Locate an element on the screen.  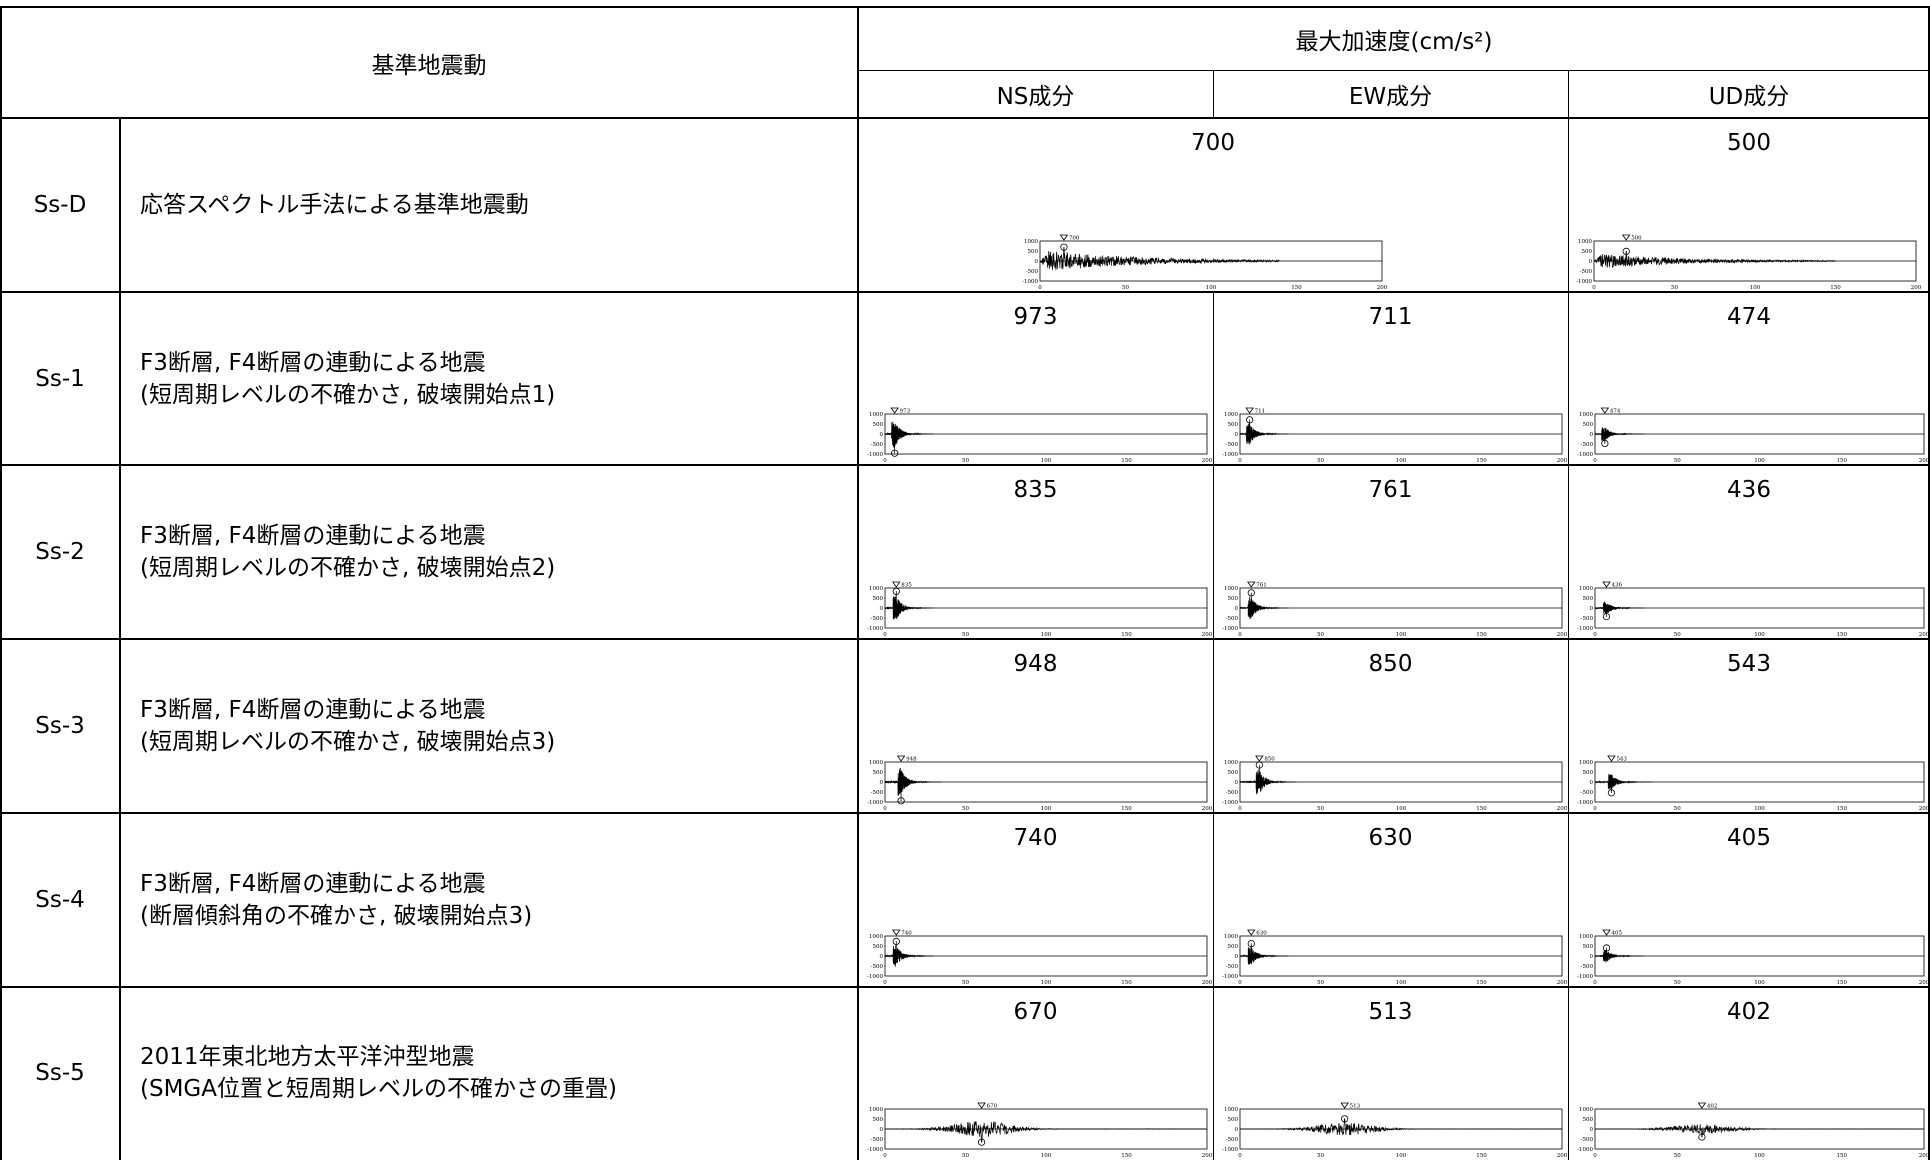
row-id: Ss-2 is located at coordinates (60, 552).